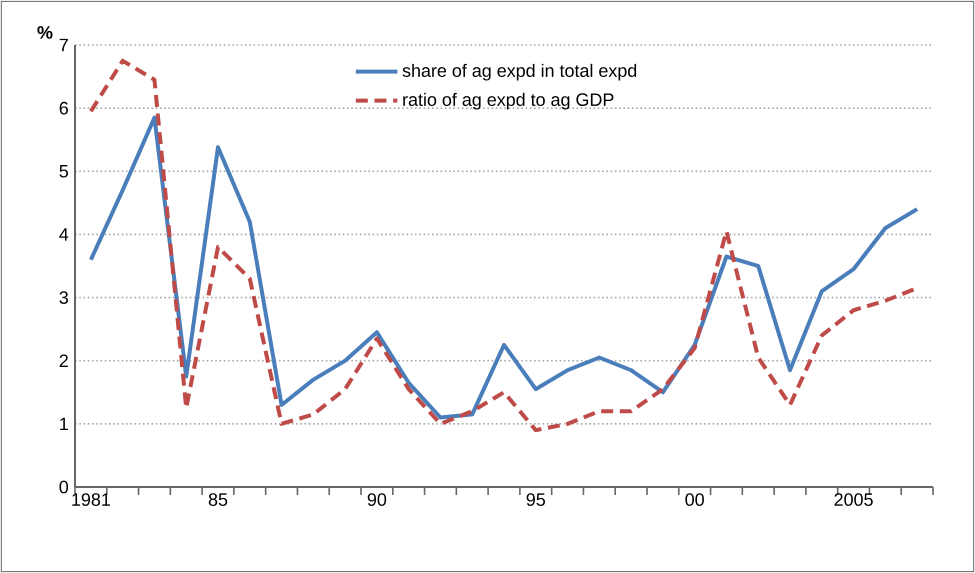  I want to click on y-tick-label: 0, so click(63, 487).